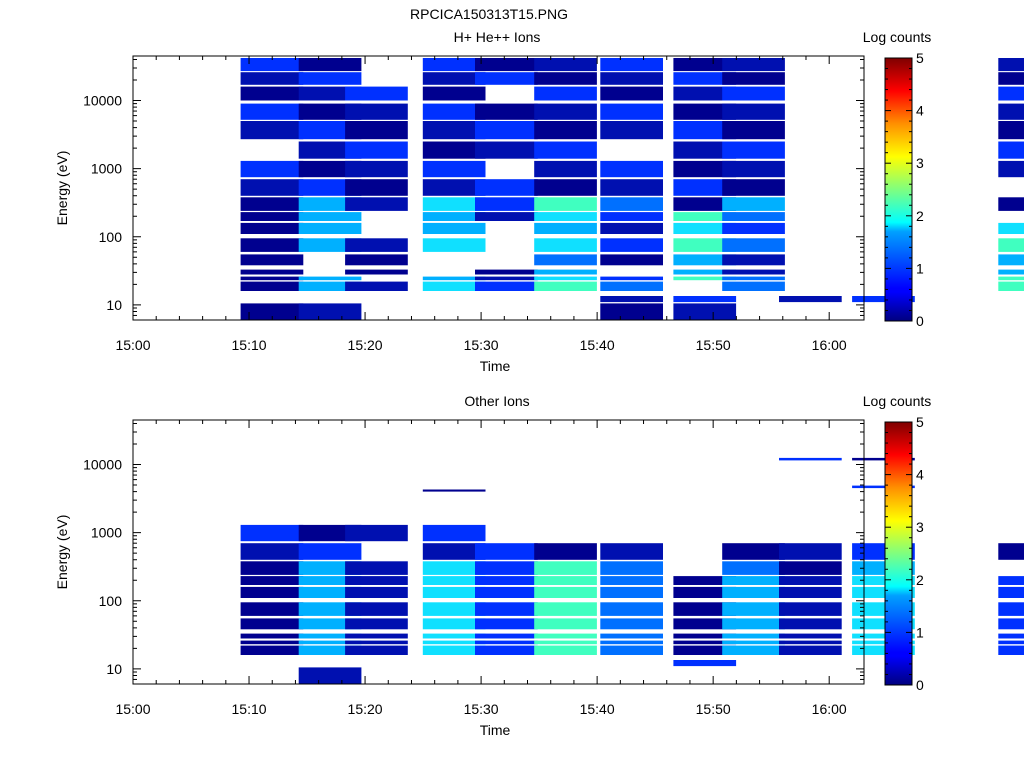  What do you see at coordinates (62, 552) in the screenshot?
I see `y-axis-label: Energy (eV)` at bounding box center [62, 552].